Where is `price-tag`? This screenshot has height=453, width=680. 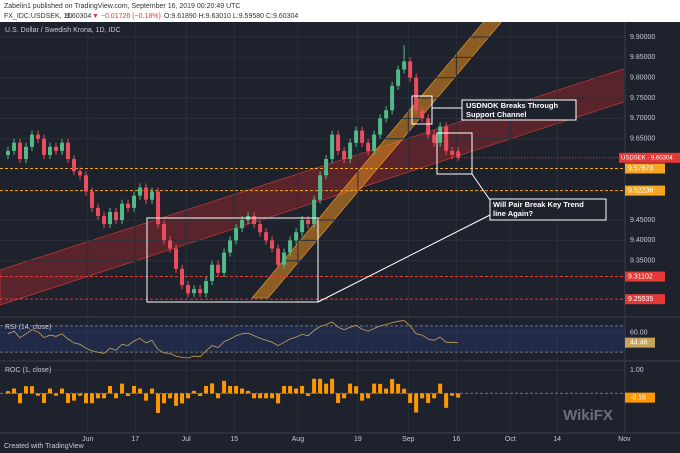
price-tag is located at coordinates (649, 157).